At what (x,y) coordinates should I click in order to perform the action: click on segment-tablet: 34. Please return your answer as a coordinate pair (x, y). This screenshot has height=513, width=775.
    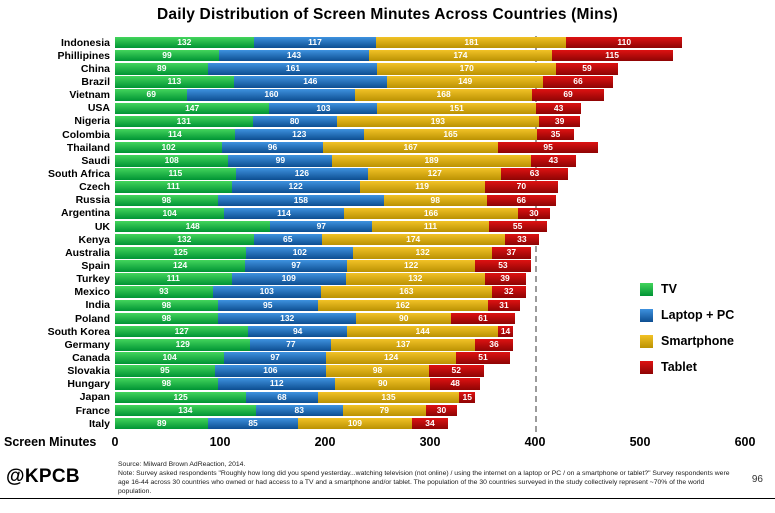
    Looking at the image, I should click on (430, 423).